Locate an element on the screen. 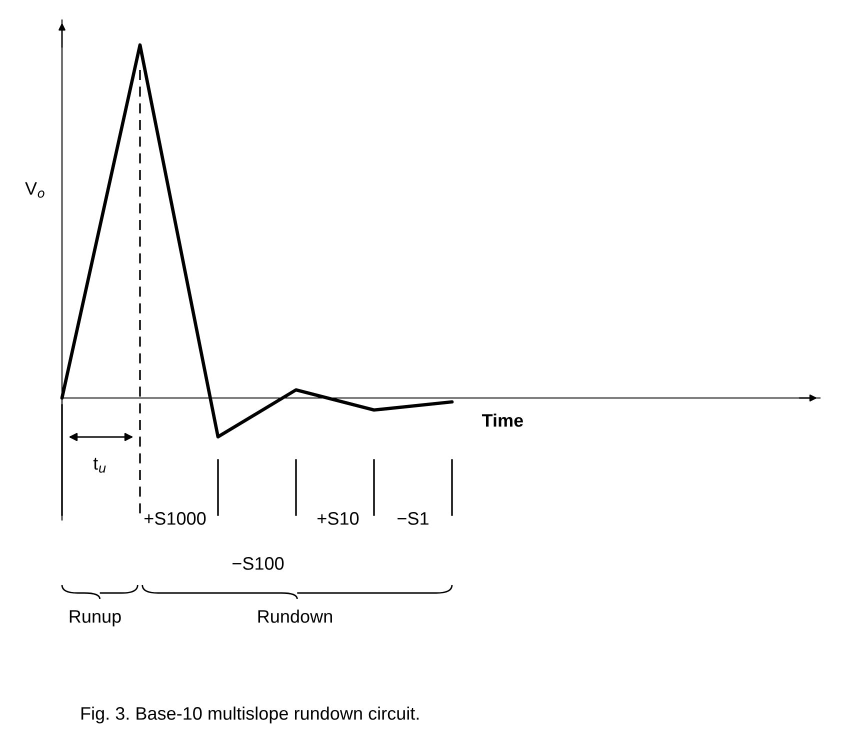 The height and width of the screenshot is (743, 865). text: Rundown is located at coordinates (295, 616).